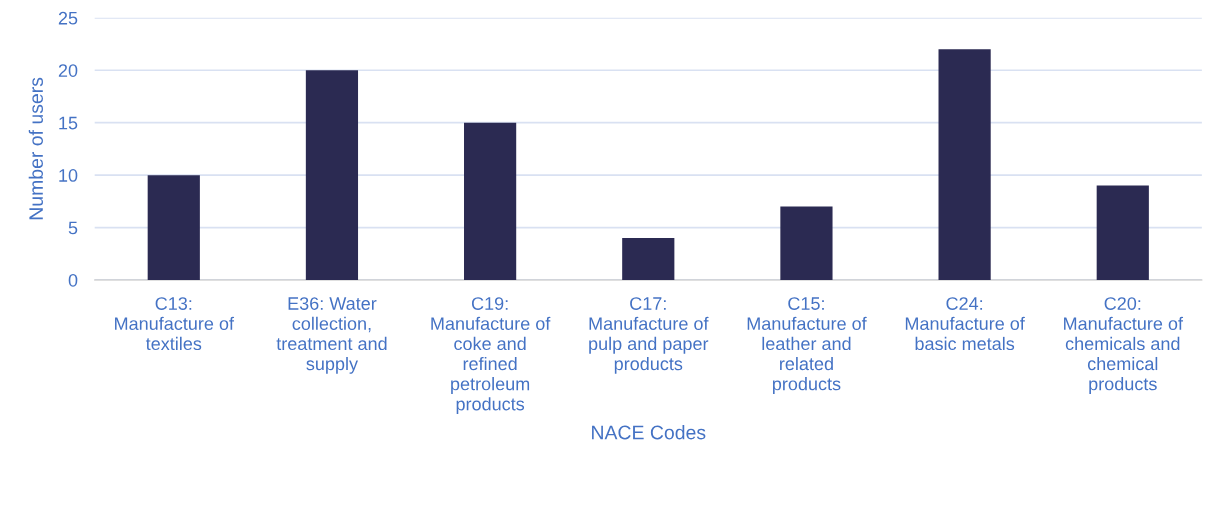  I want to click on x-tick-label: C13: Manufacture of textiles, so click(175, 324).